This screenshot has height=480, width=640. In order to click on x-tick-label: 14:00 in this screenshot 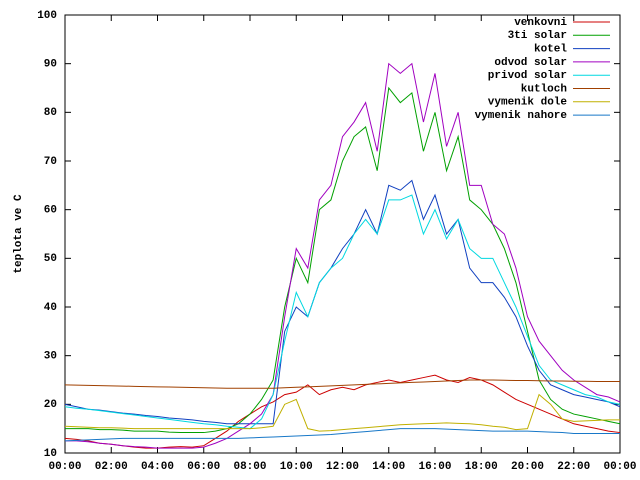, I will do `click(388, 467)`.